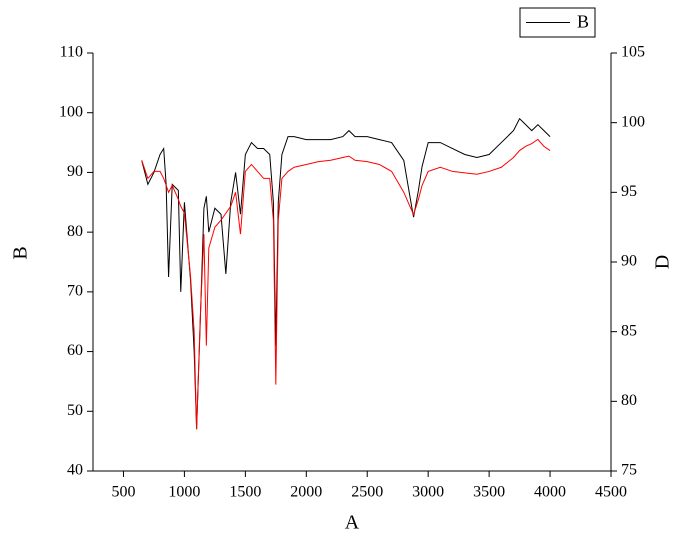 Image resolution: width=682 pixels, height=539 pixels. What do you see at coordinates (75, 470) in the screenshot?
I see `y-tick-label: 40` at bounding box center [75, 470].